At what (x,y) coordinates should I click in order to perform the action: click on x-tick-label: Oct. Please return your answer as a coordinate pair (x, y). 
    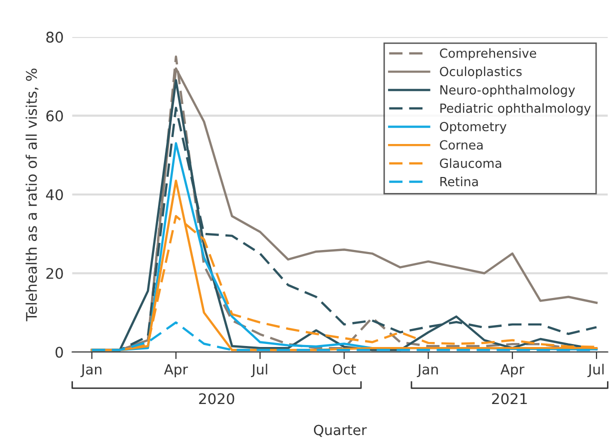
    Looking at the image, I should click on (344, 369).